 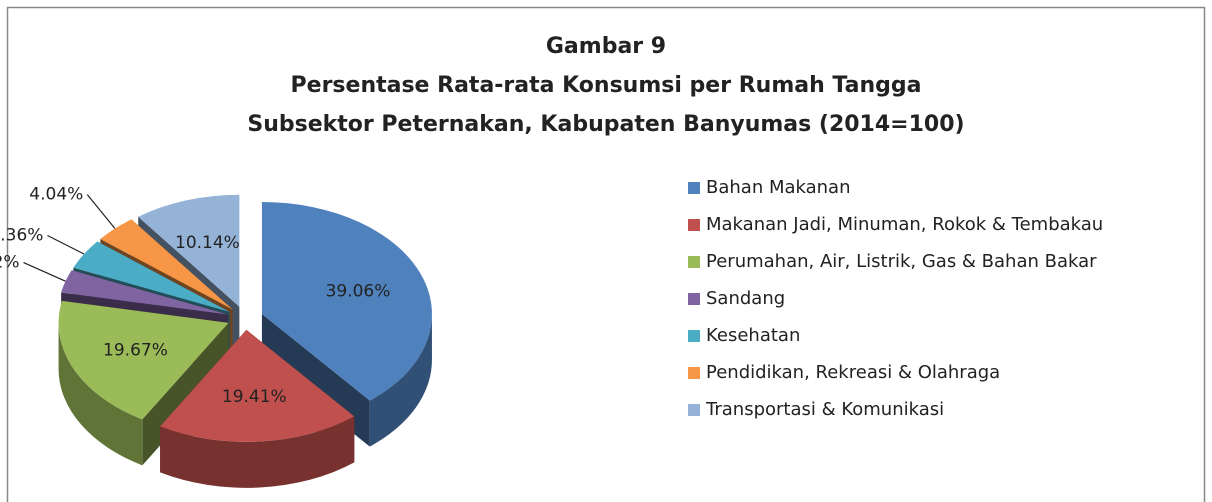 What do you see at coordinates (358, 291) in the screenshot?
I see `value-label: 39.06%` at bounding box center [358, 291].